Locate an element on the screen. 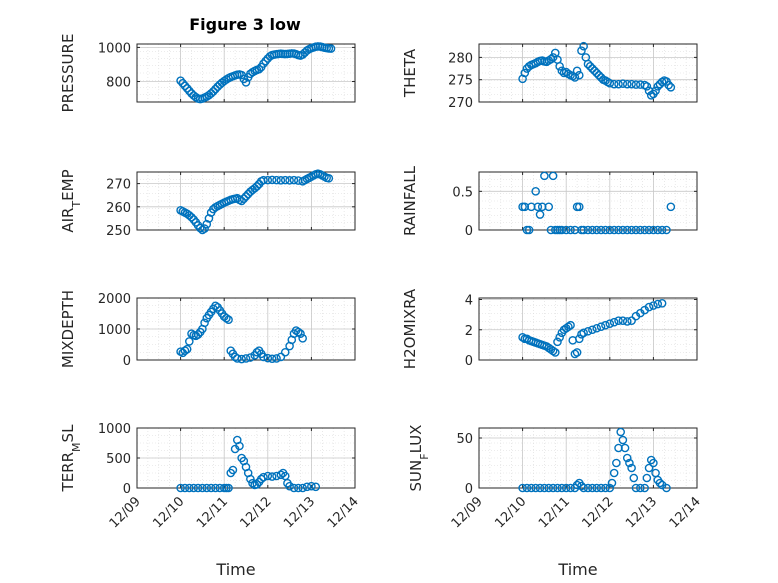  subplot-5: 0 1000 2000 MIXDEPTH is located at coordinates (207, 329).